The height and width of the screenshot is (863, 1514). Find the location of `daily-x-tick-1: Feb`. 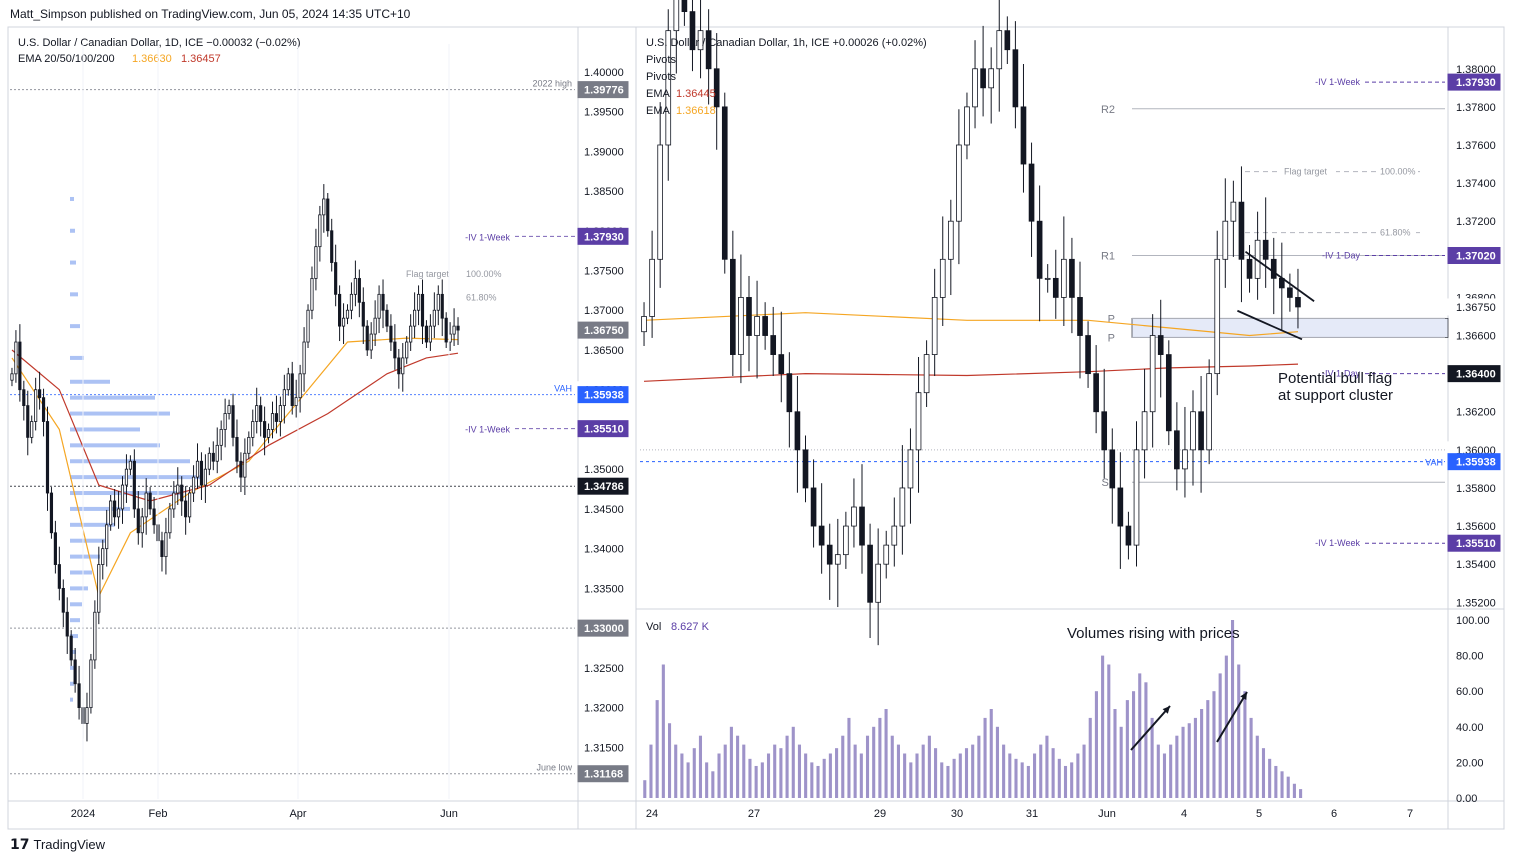

daily-x-tick-1: Feb is located at coordinates (158, 814).